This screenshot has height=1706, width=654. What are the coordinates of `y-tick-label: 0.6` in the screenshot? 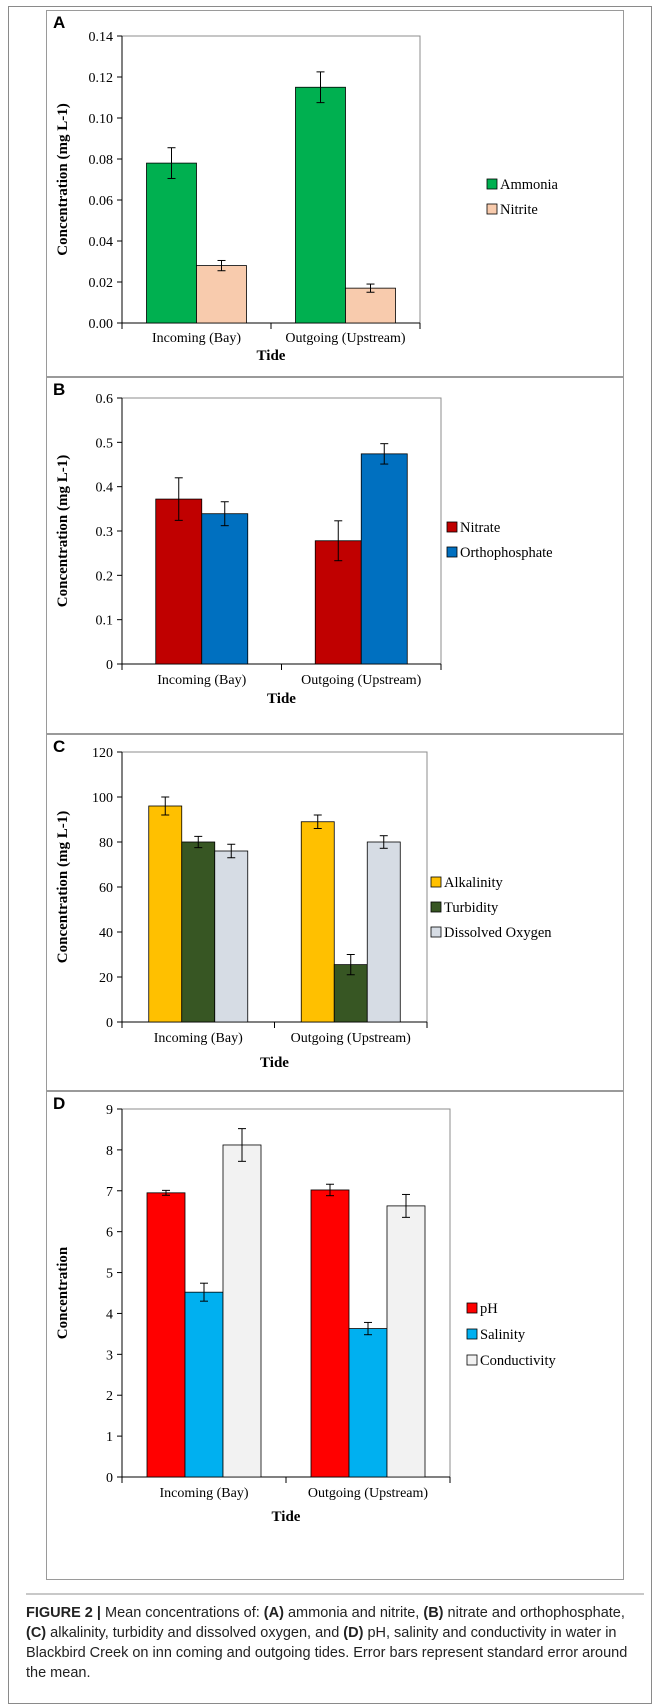 It's located at (105, 399).